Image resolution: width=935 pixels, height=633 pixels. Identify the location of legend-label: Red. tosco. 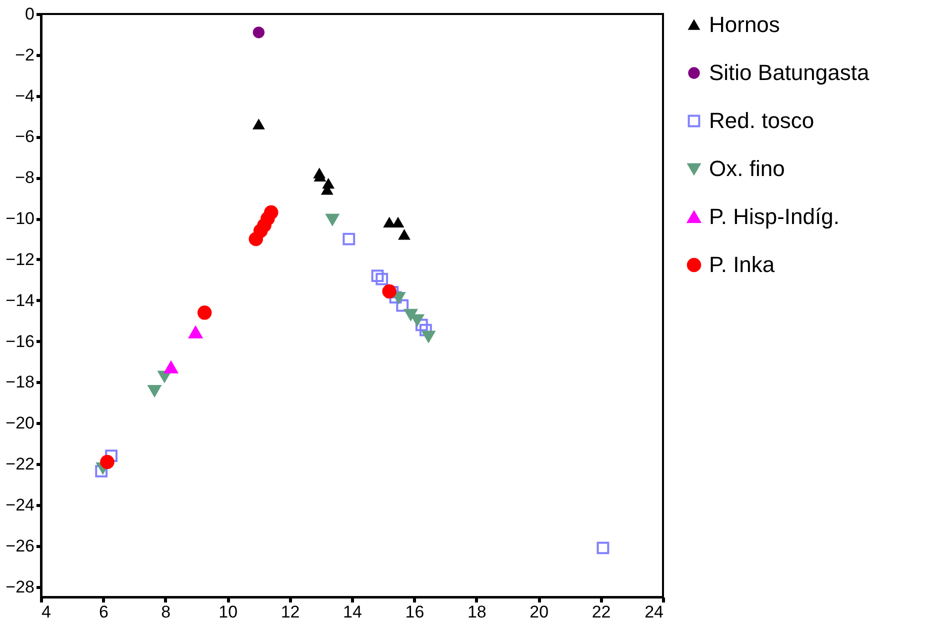
(761, 120).